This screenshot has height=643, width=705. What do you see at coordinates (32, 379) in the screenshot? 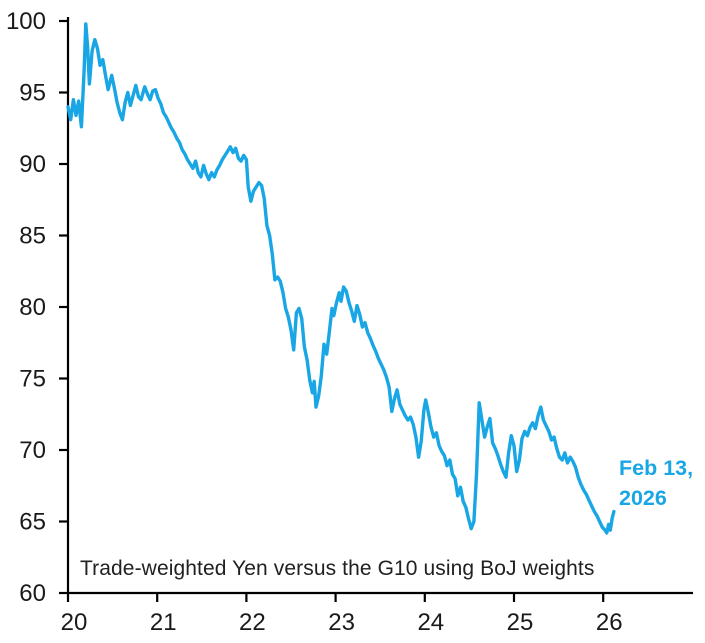
I see `y-tick-label: 75` at bounding box center [32, 379].